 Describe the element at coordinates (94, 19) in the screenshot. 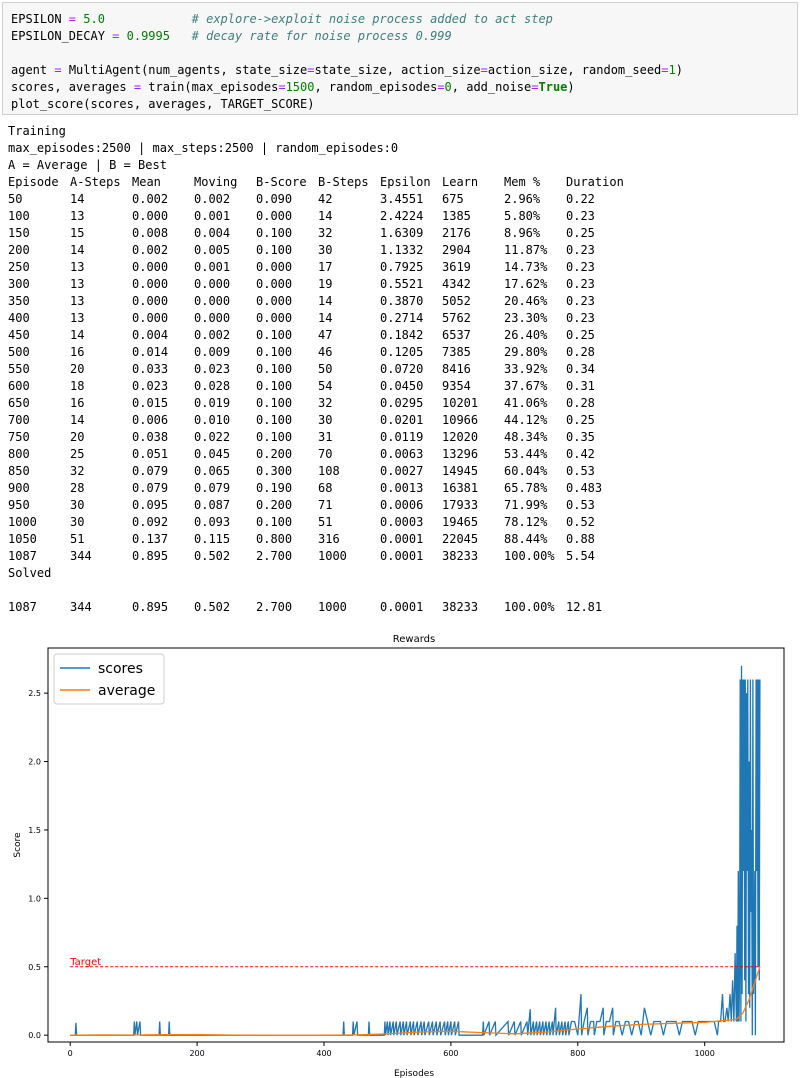

I see `code-token: 5.0` at that location.